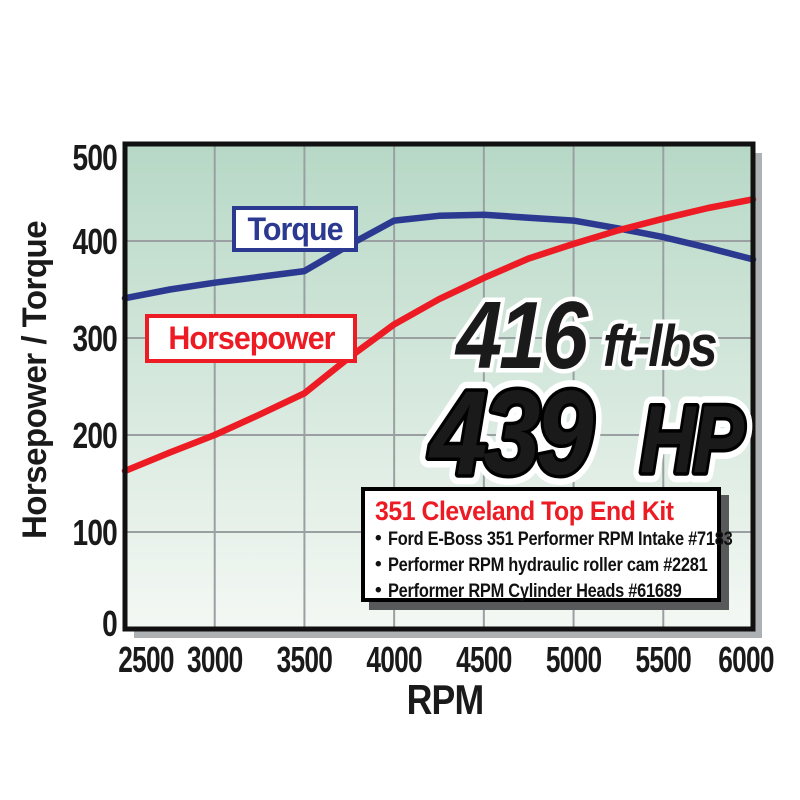  I want to click on torque-peak-value: 416, so click(521, 336).